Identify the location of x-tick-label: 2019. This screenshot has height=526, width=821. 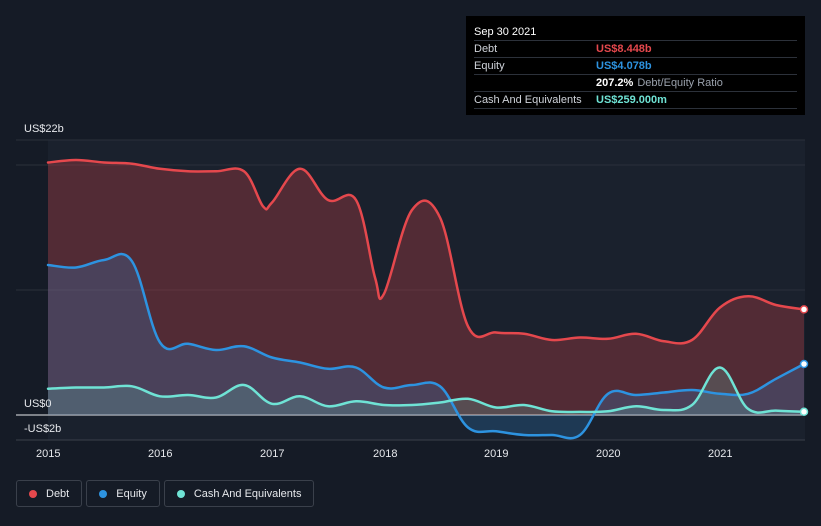
(496, 454).